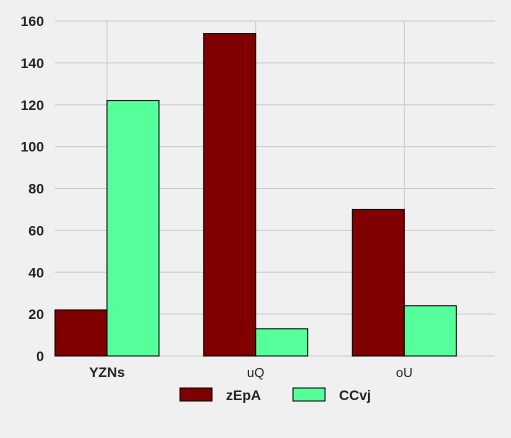 The image size is (511, 438). What do you see at coordinates (230, 195) in the screenshot?
I see `bar-zEpA-uQ` at bounding box center [230, 195].